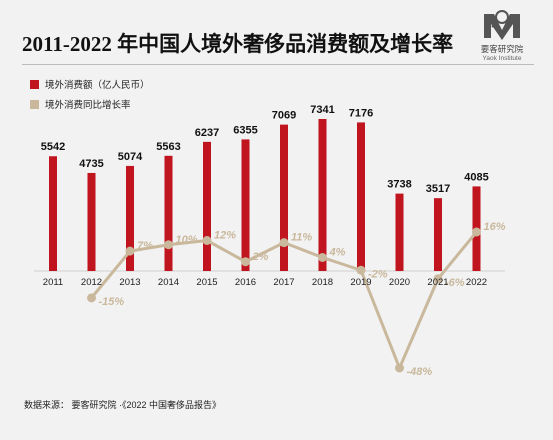 The image size is (553, 440). What do you see at coordinates (361, 113) in the screenshot?
I see `bar-label-2019: 7176` at bounding box center [361, 113].